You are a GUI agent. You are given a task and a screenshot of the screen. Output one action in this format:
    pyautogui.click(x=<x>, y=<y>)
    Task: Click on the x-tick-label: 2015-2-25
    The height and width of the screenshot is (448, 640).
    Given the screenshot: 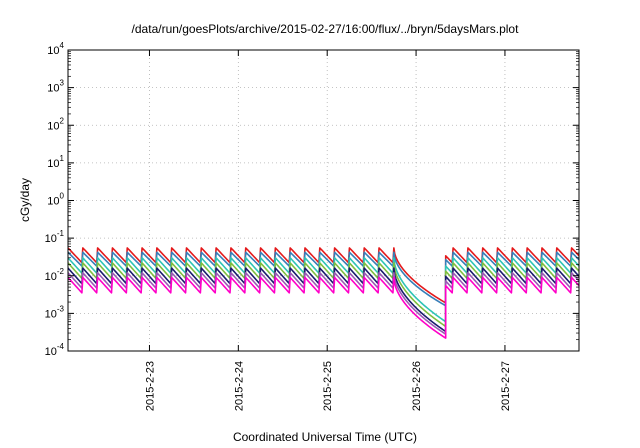 What is the action you would take?
    pyautogui.click(x=328, y=386)
    